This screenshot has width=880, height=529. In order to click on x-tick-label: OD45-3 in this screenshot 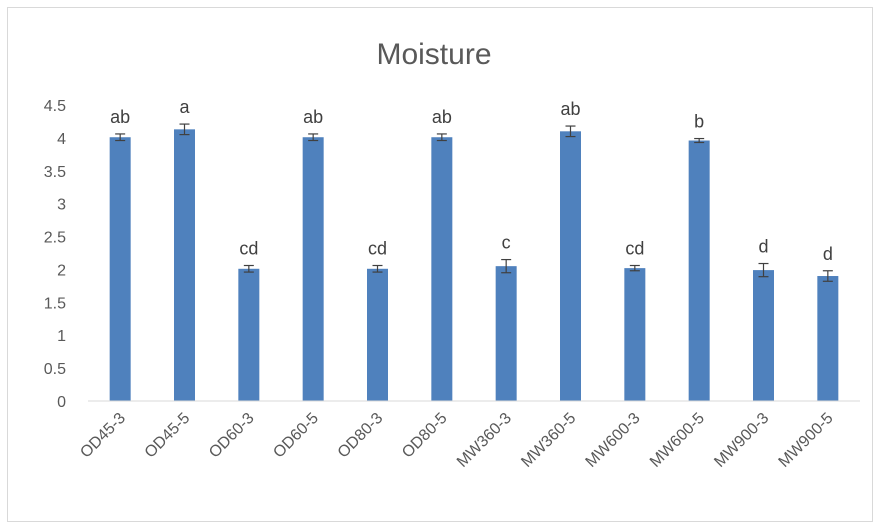, I will do `click(103, 436)`.